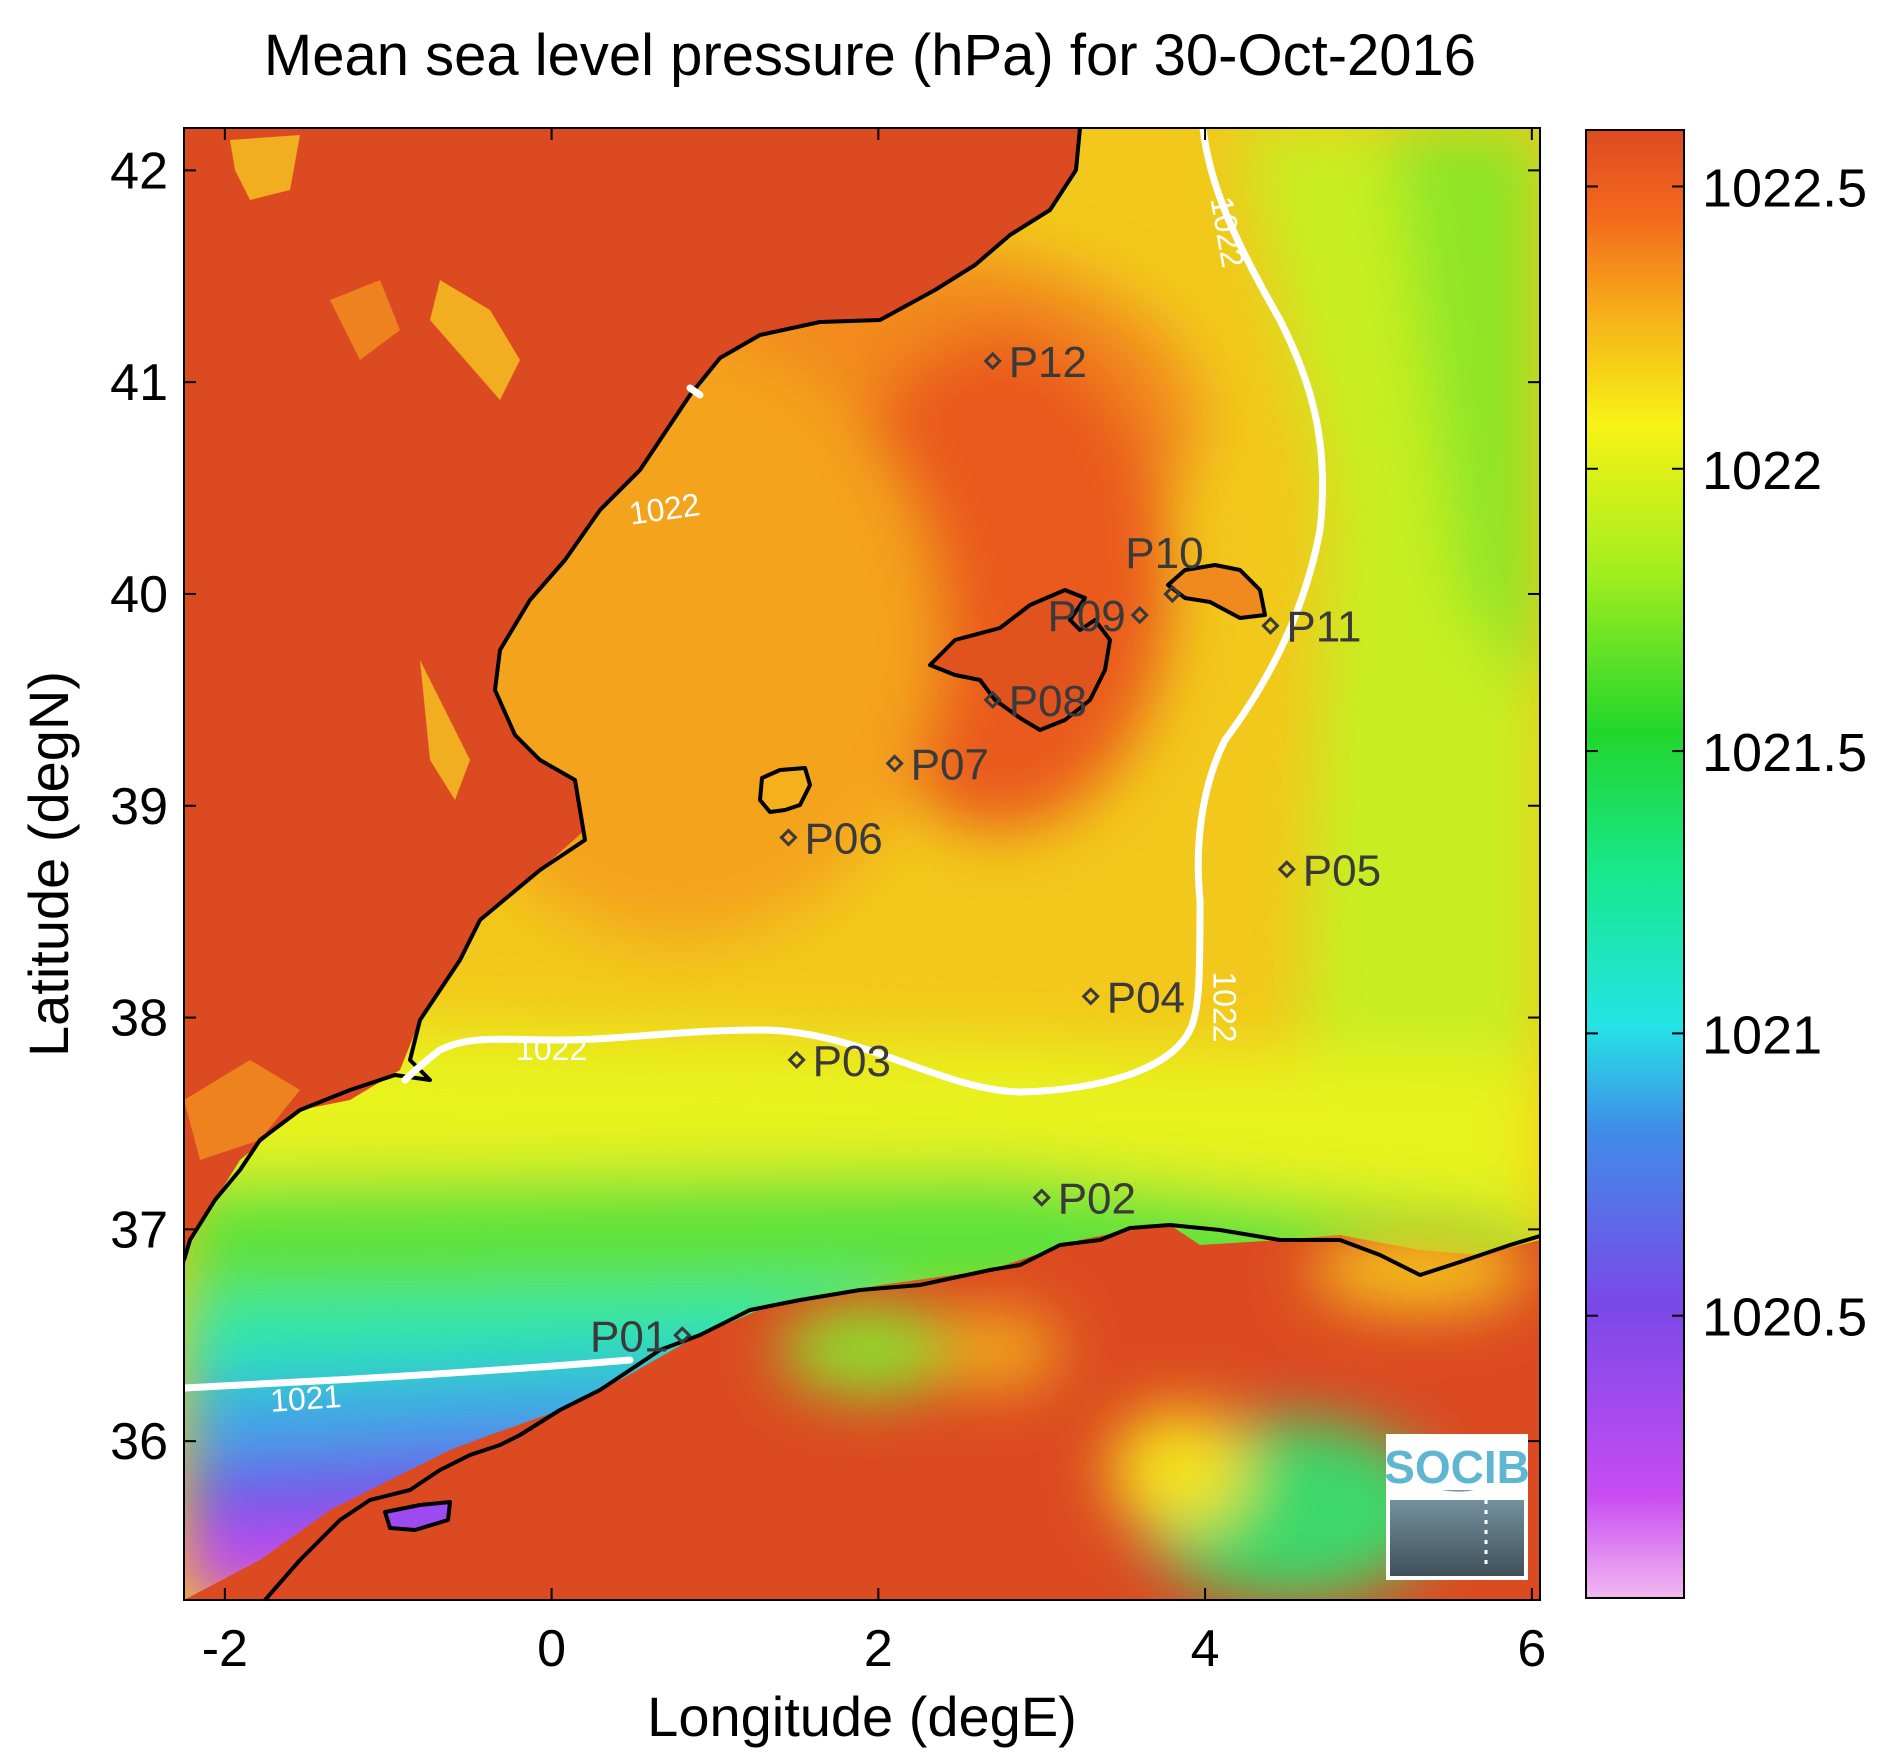  Describe the element at coordinates (1205, 1649) in the screenshot. I see `x-tick-label: 4` at that location.